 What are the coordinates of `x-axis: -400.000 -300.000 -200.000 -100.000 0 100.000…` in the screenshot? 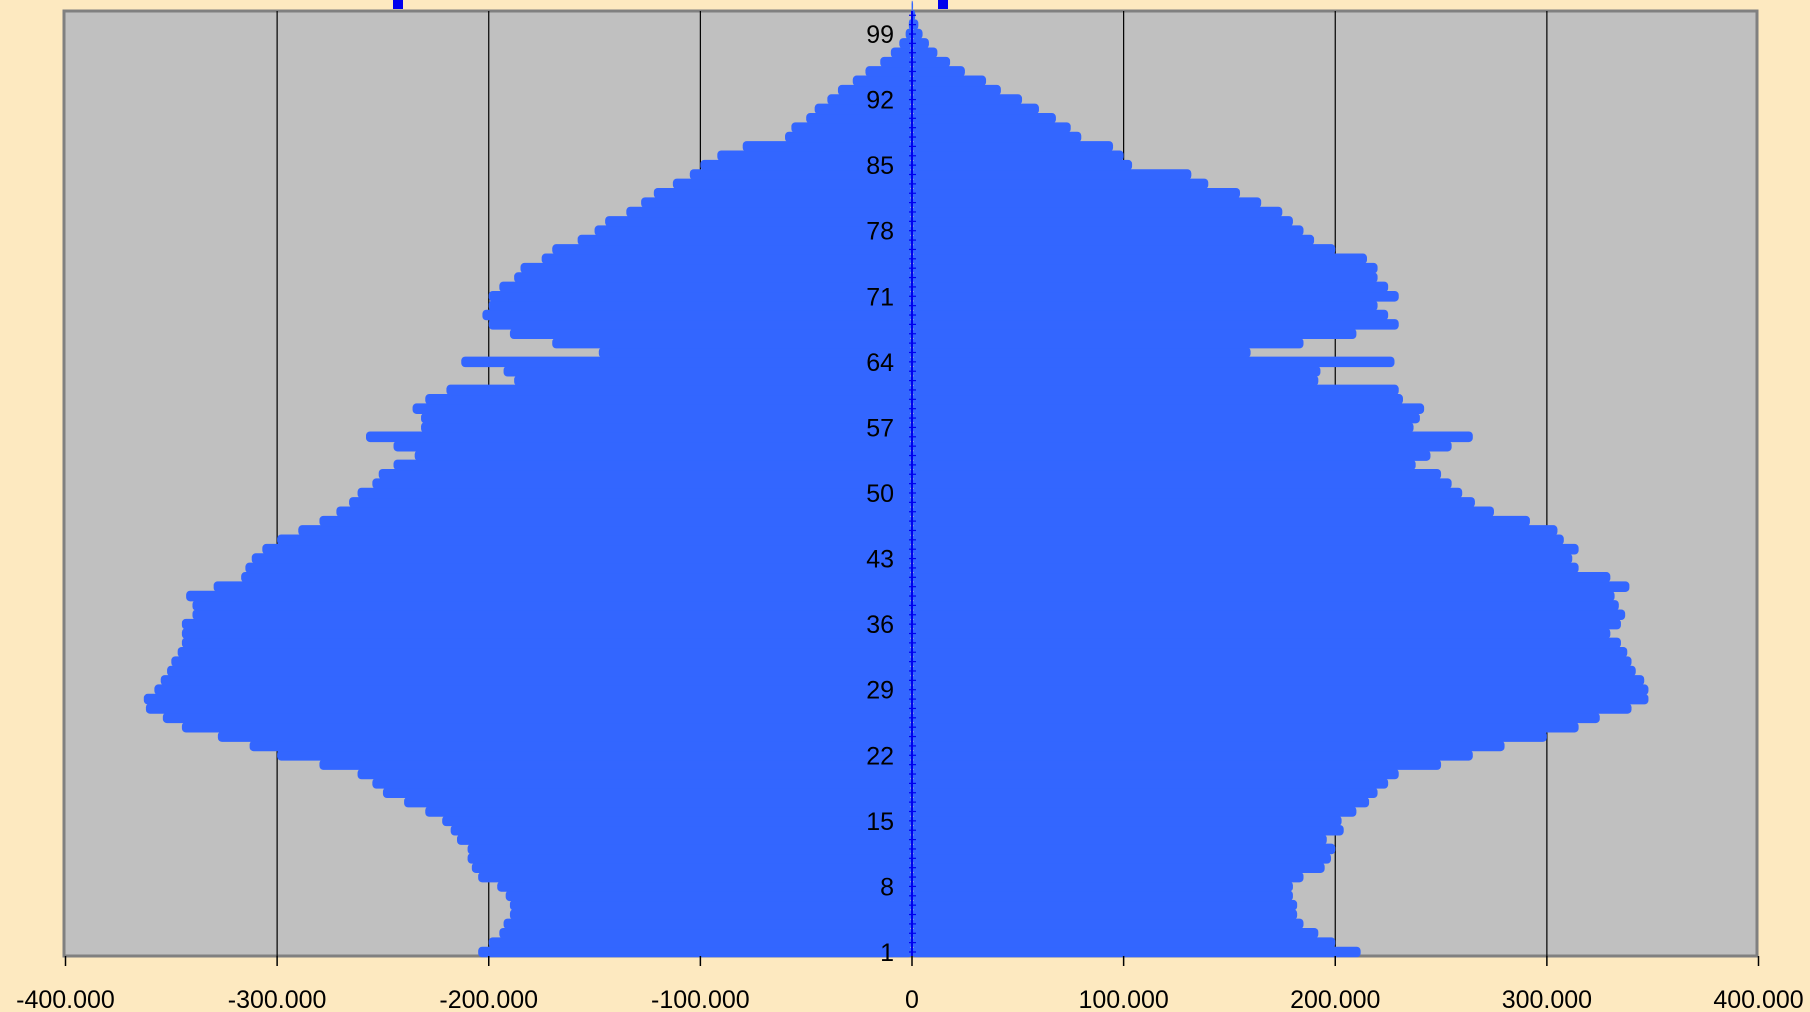 It's located at (910, 984).